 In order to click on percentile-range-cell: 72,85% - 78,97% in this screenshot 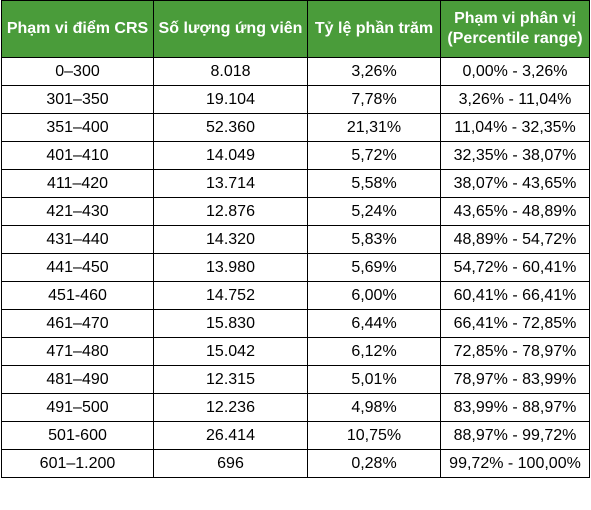, I will do `click(515, 351)`.